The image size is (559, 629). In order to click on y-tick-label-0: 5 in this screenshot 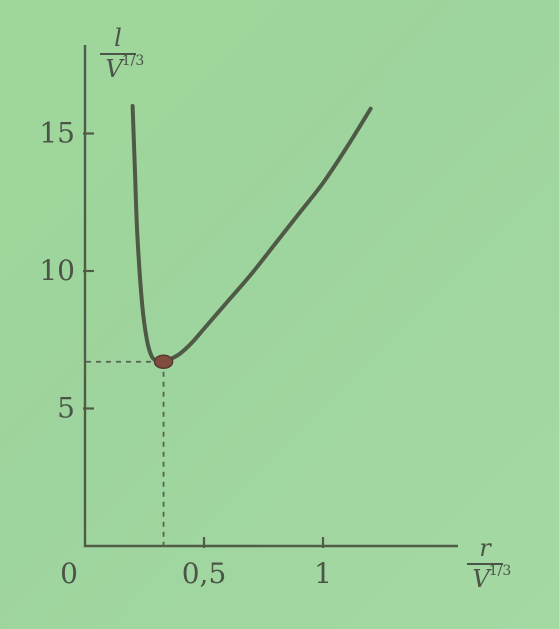, I will do `click(66, 408)`.